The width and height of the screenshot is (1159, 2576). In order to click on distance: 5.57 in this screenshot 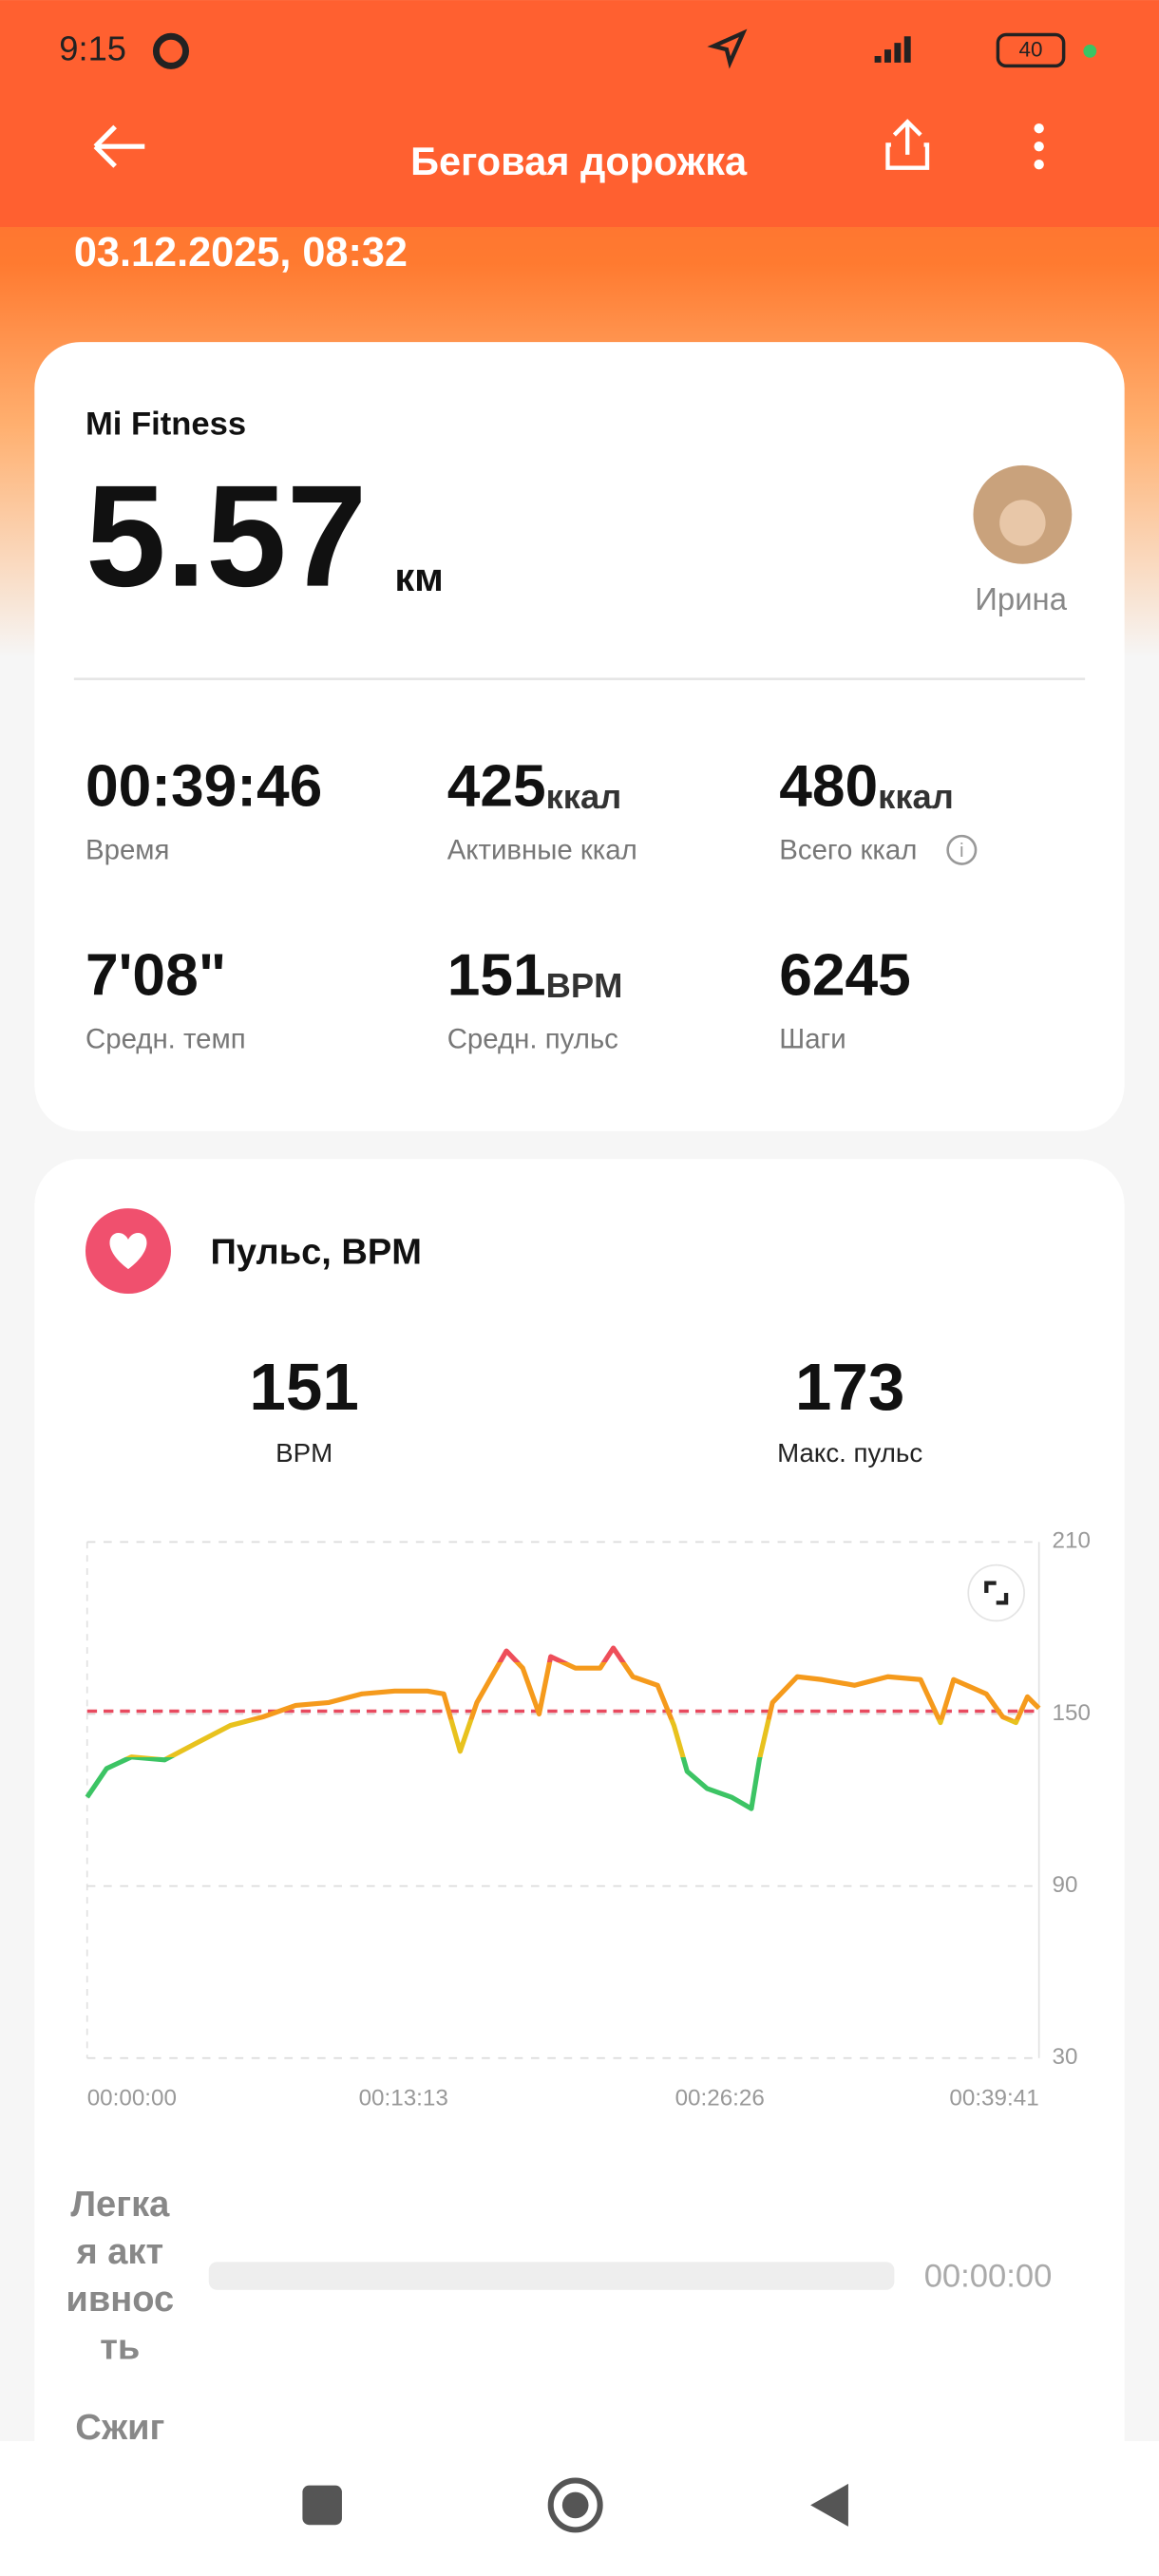, I will do `click(226, 536)`.